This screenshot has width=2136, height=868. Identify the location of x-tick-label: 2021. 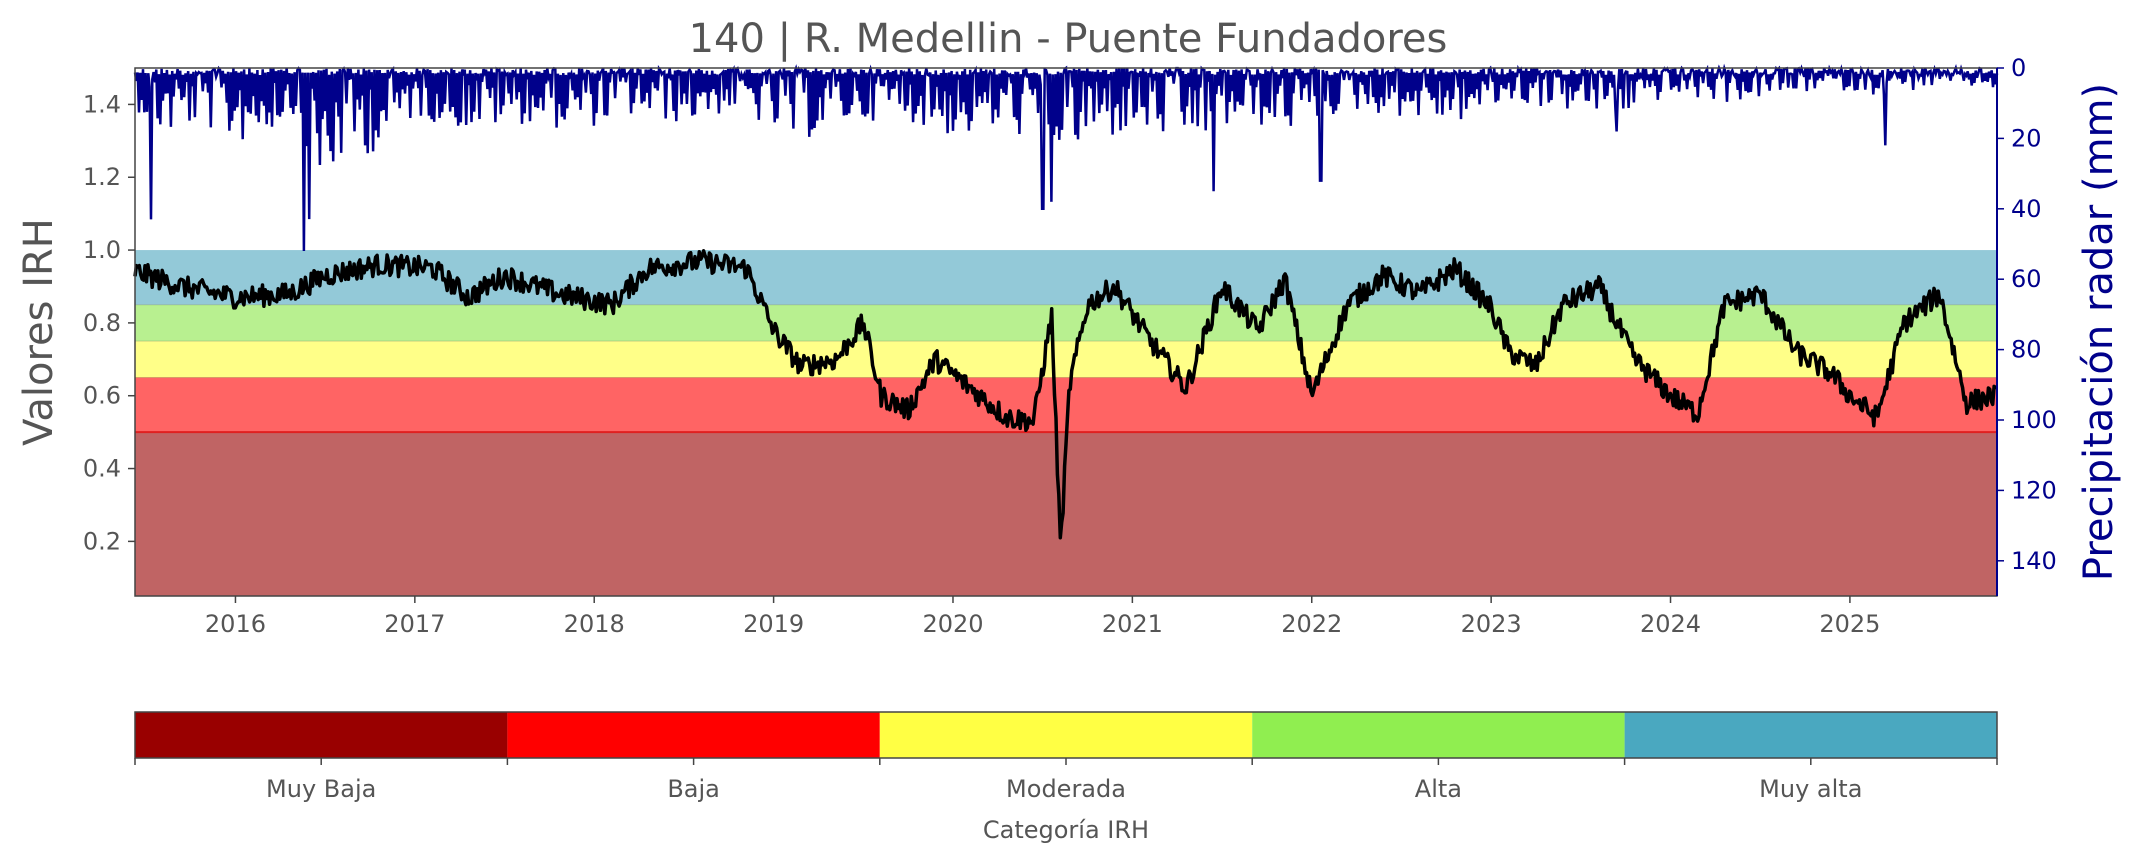
(1132, 624).